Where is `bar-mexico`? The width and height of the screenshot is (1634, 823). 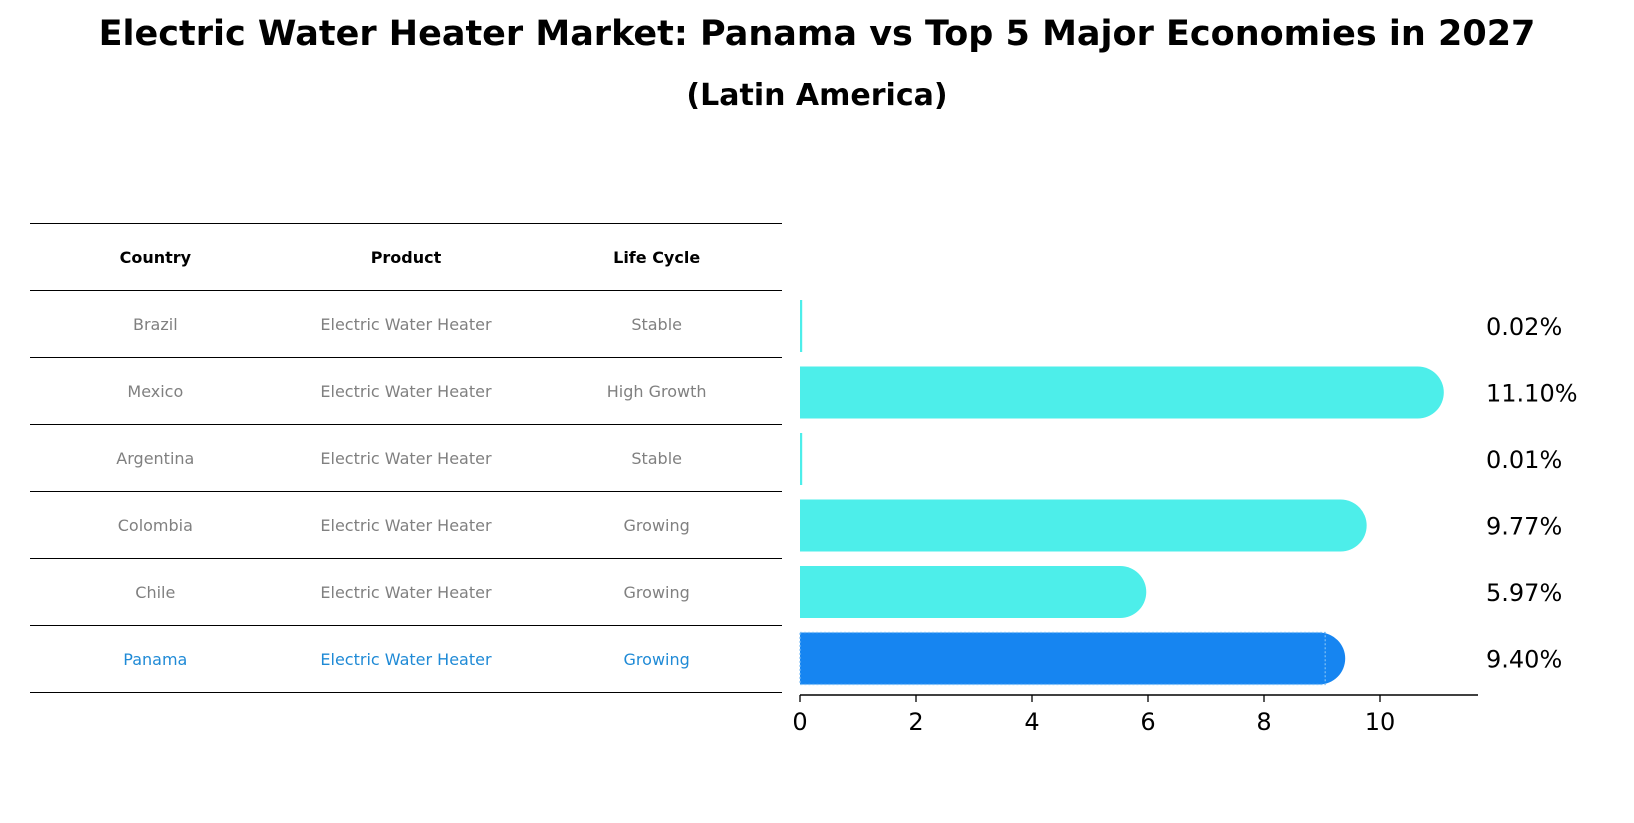 bar-mexico is located at coordinates (1122, 392).